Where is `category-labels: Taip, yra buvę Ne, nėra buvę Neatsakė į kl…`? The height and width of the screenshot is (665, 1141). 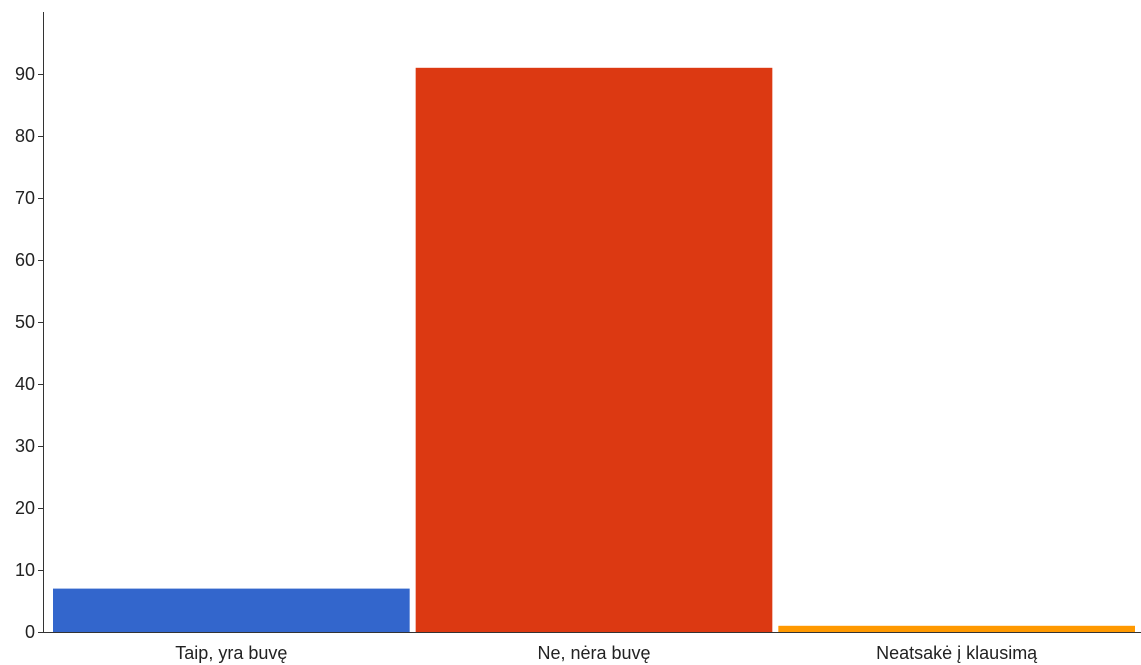
category-labels: Taip, yra buvę Ne, nėra buvę Neatsakė į kl… is located at coordinates (606, 653).